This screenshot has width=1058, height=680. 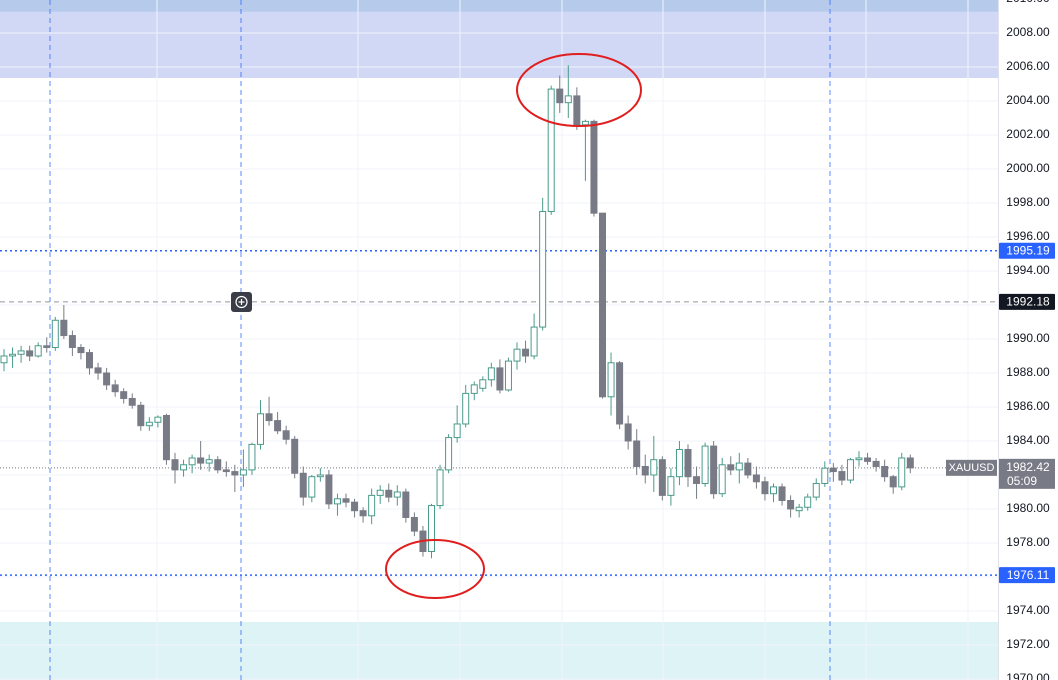 What do you see at coordinates (1028, 100) in the screenshot?
I see `y-tick-label: 2004.00` at bounding box center [1028, 100].